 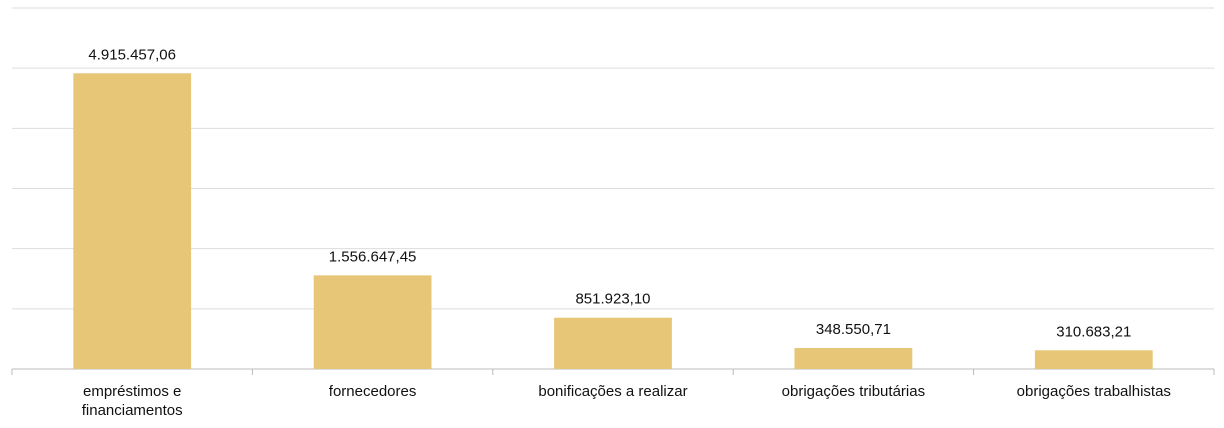 What do you see at coordinates (132, 401) in the screenshot?
I see `x-tick-label: empréstimos e financiamentos` at bounding box center [132, 401].